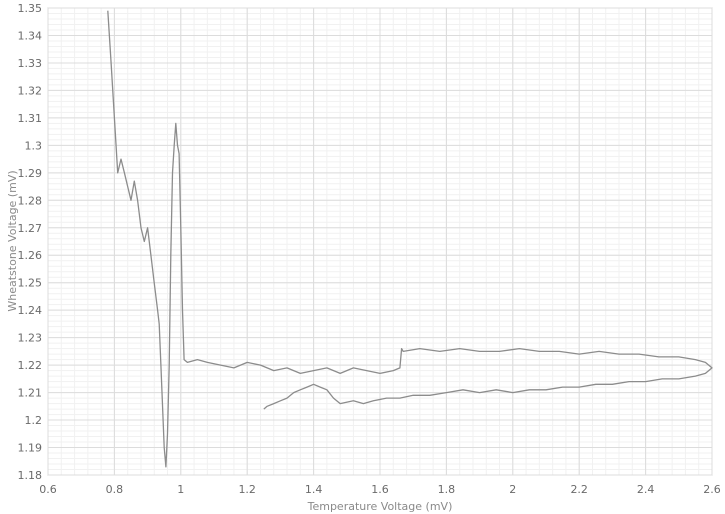 The height and width of the screenshot is (514, 725). What do you see at coordinates (447, 489) in the screenshot?
I see `x-tick-label: 1.8` at bounding box center [447, 489].